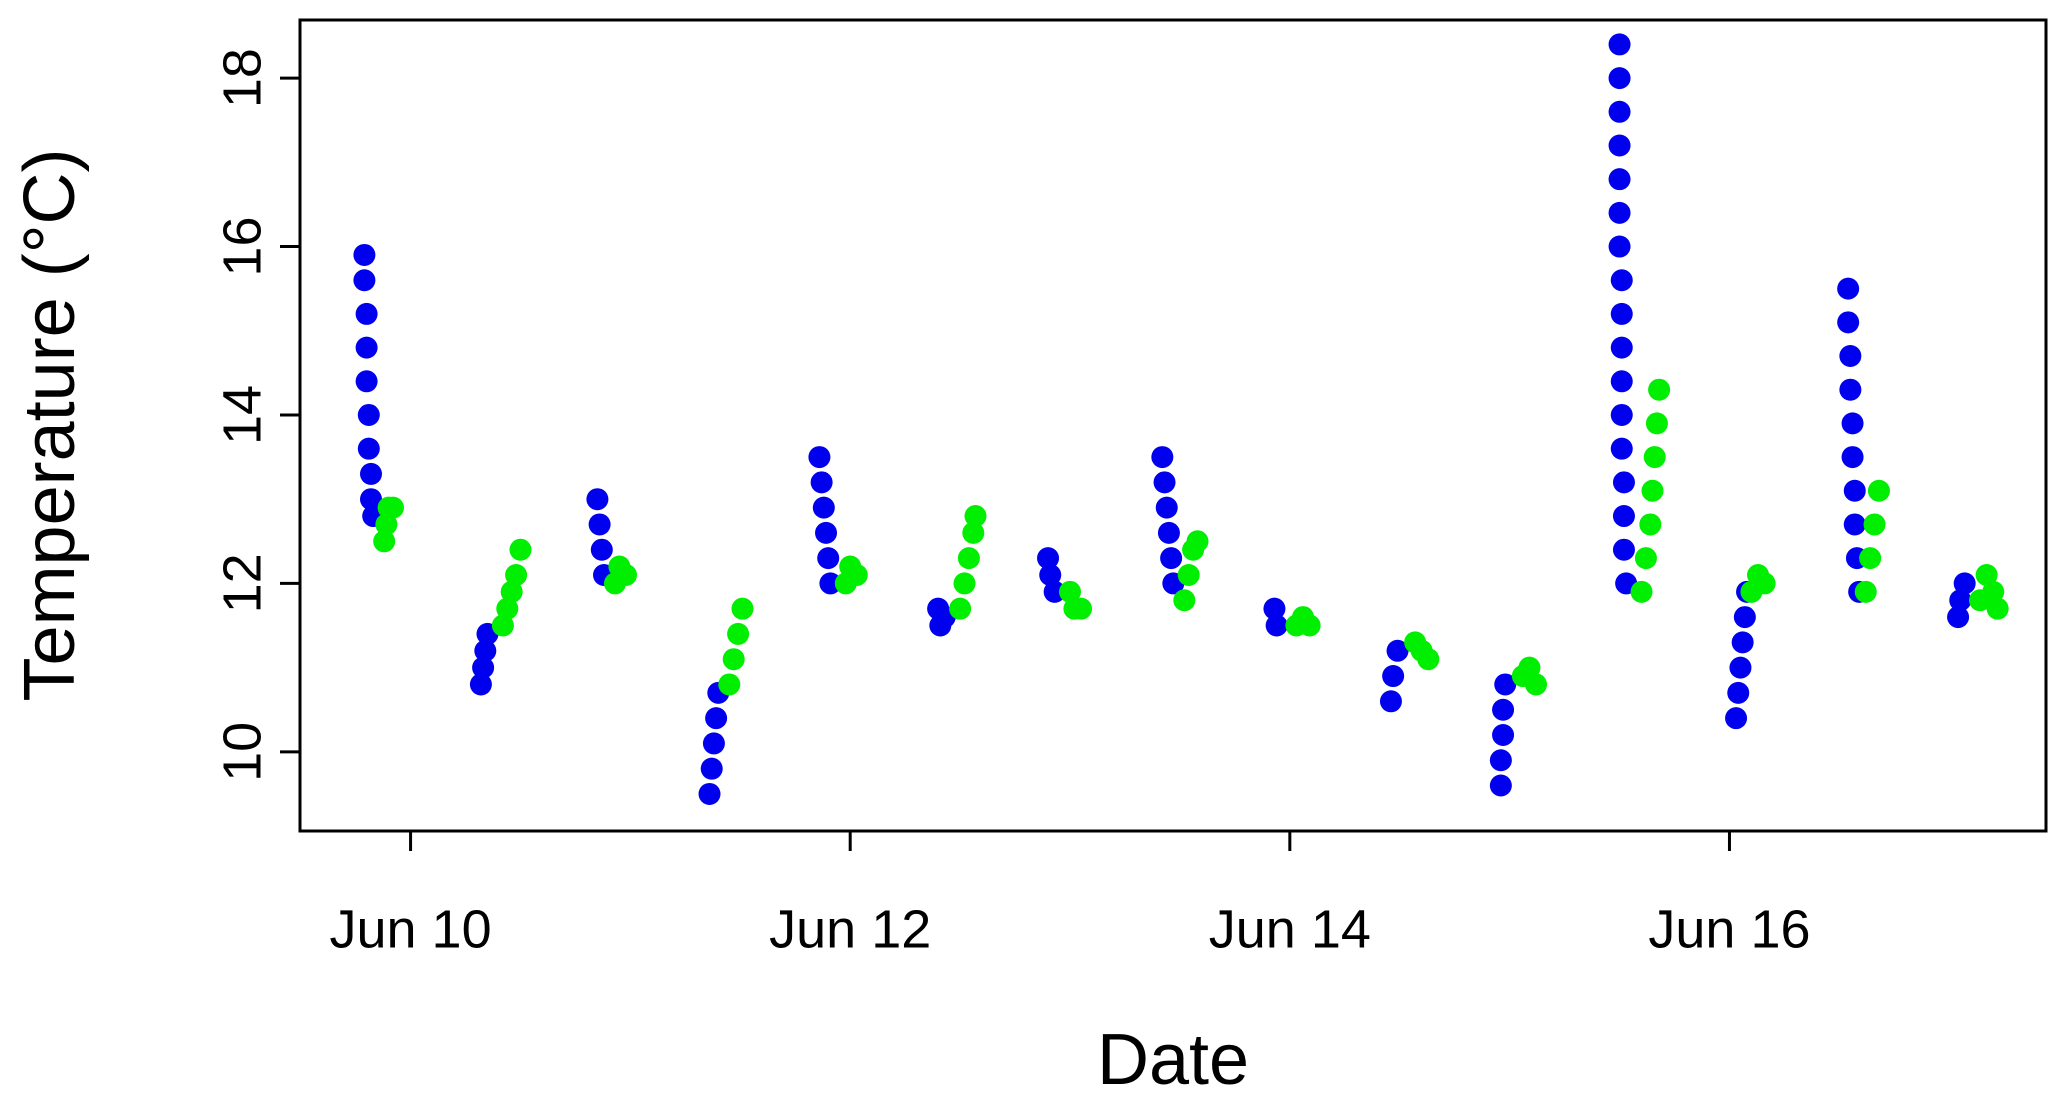 This screenshot has height=1117, width=2067. What do you see at coordinates (242, 78) in the screenshot?
I see `y-tick-label: 18` at bounding box center [242, 78].